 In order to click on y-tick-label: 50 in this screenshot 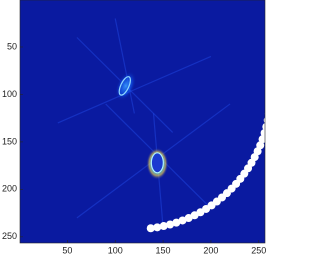, I will do `click(12, 46)`.